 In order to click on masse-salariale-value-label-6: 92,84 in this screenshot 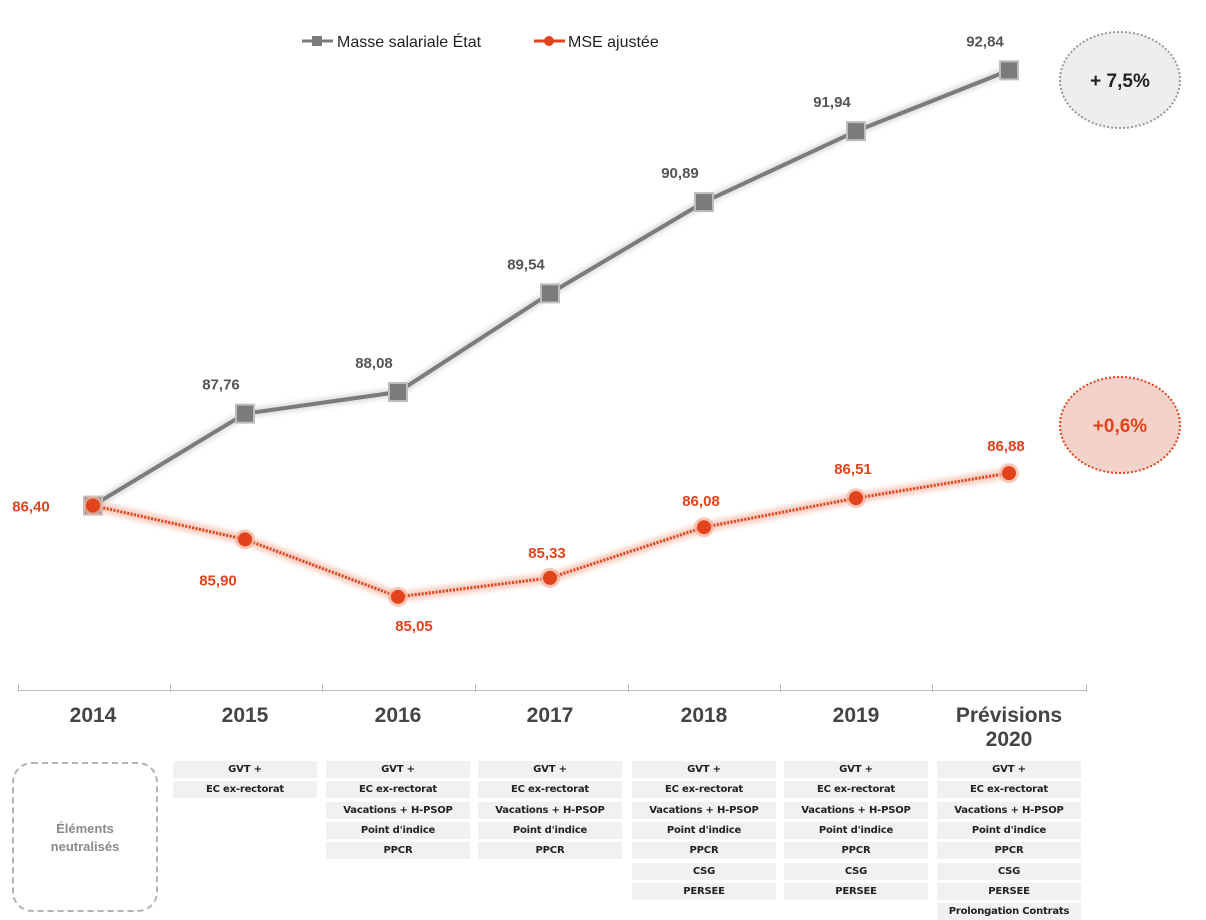, I will do `click(985, 41)`.